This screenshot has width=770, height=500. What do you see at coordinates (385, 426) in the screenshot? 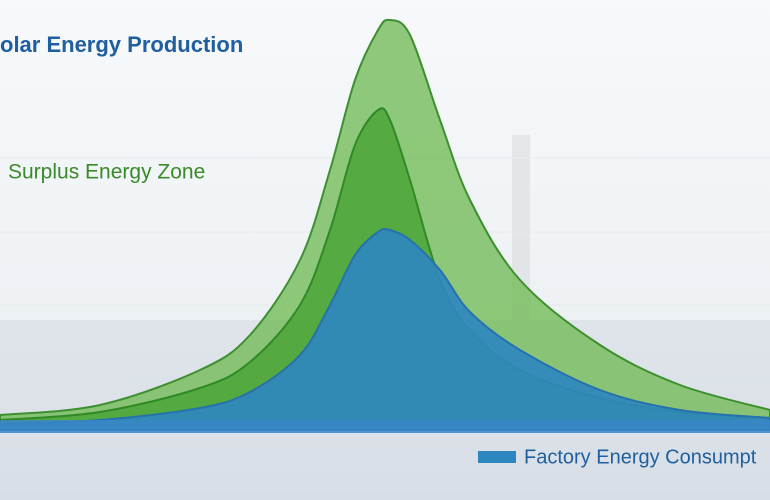
I see `baseline-band` at bounding box center [385, 426].